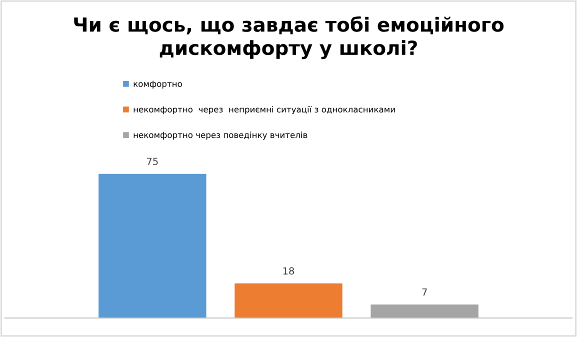 Image resolution: width=577 pixels, height=337 pixels. Describe the element at coordinates (424, 292) in the screenshot. I see `data-label: 7` at that location.